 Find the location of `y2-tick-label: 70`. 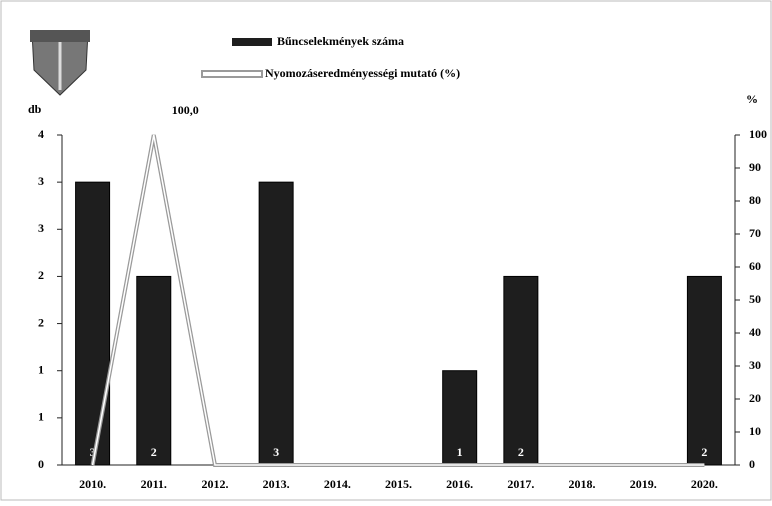

y2-tick-label: 70 is located at coordinates (755, 233).